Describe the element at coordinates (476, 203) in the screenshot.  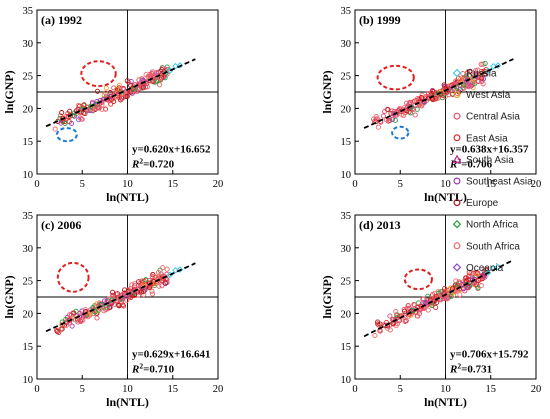
I see `legend-item: Europe` at that location.